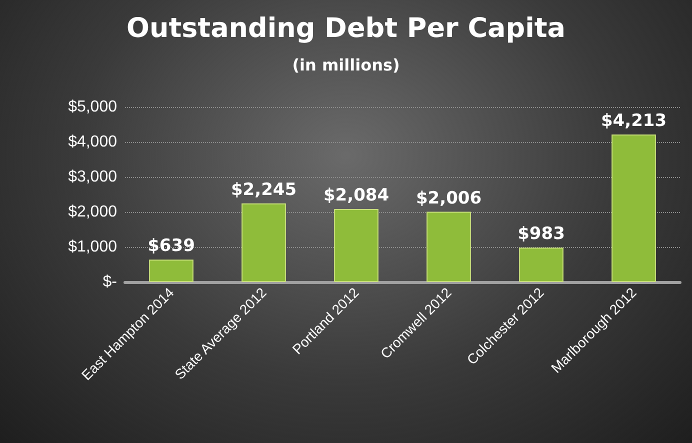 The height and width of the screenshot is (443, 692). What do you see at coordinates (633, 121) in the screenshot?
I see `data-label: $4,213` at bounding box center [633, 121].